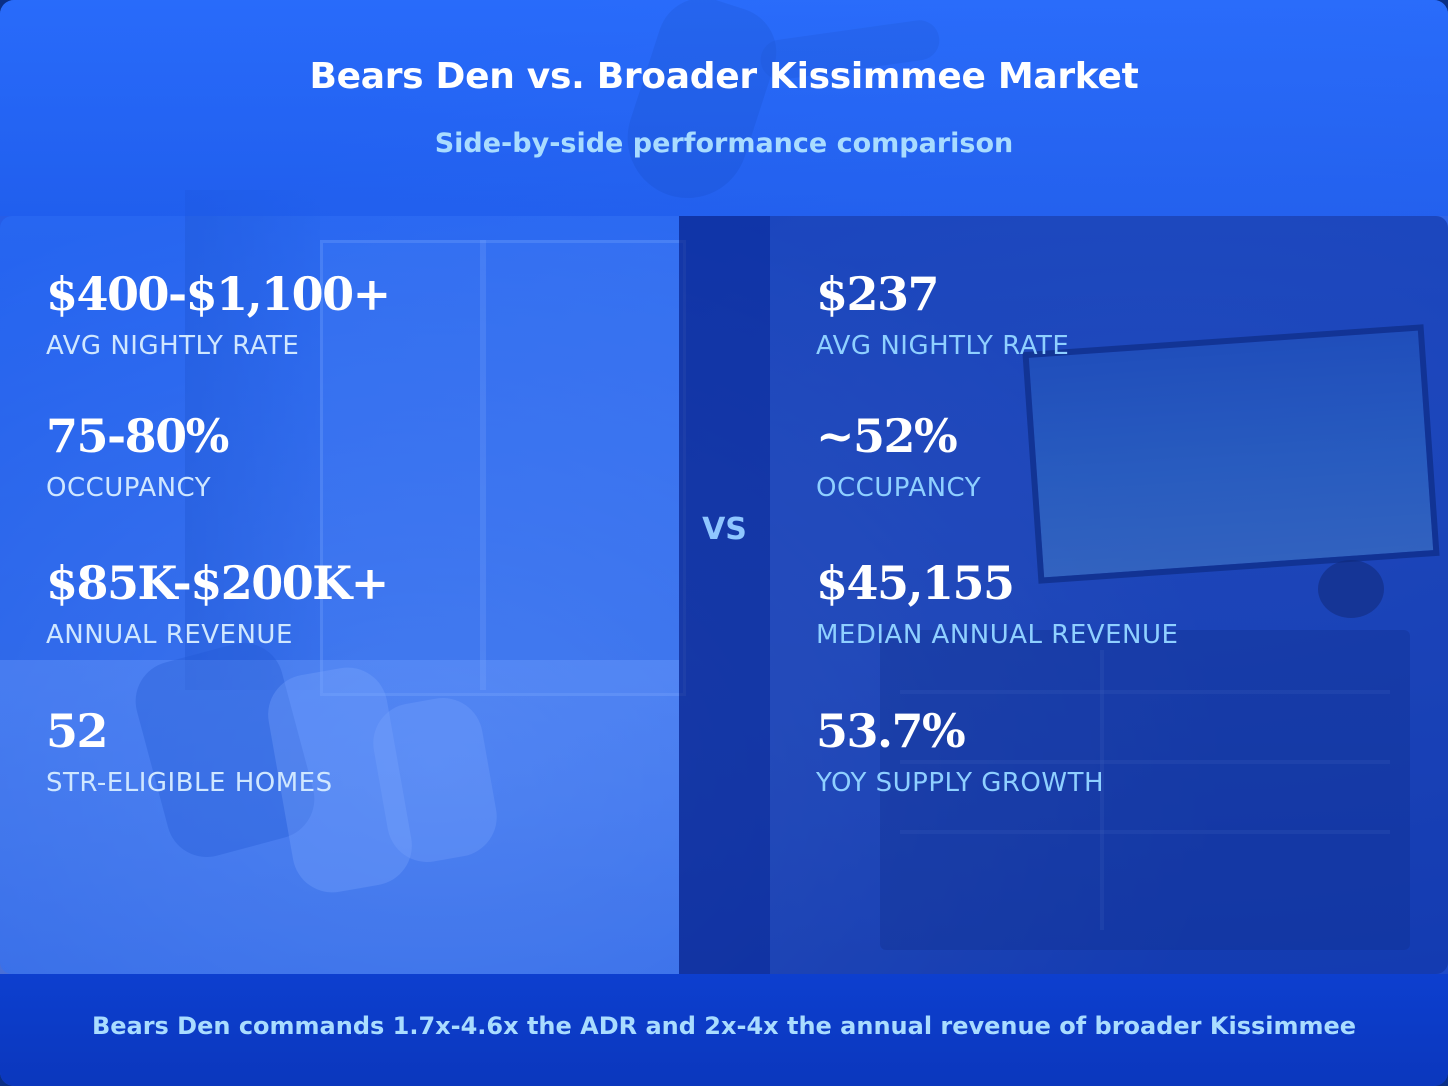 The height and width of the screenshot is (1086, 1448). I want to click on stat-yoy-supply-growth: 53.7% YOY SUPPLY GROWTH, so click(960, 753).